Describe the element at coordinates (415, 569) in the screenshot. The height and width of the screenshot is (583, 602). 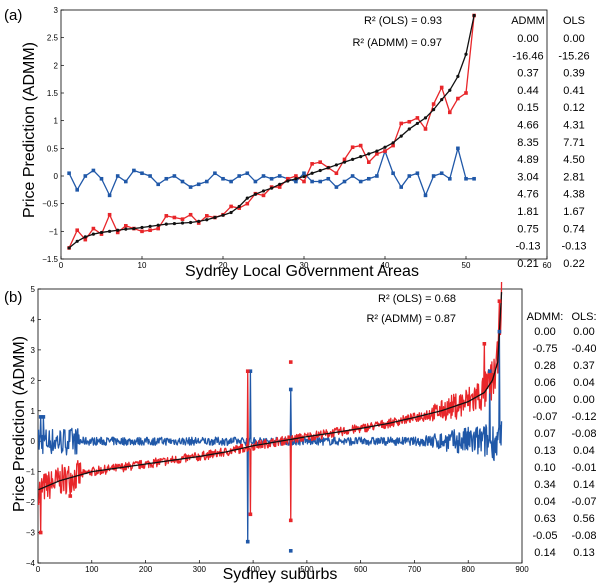
I see `x-tick-label: 700` at that location.